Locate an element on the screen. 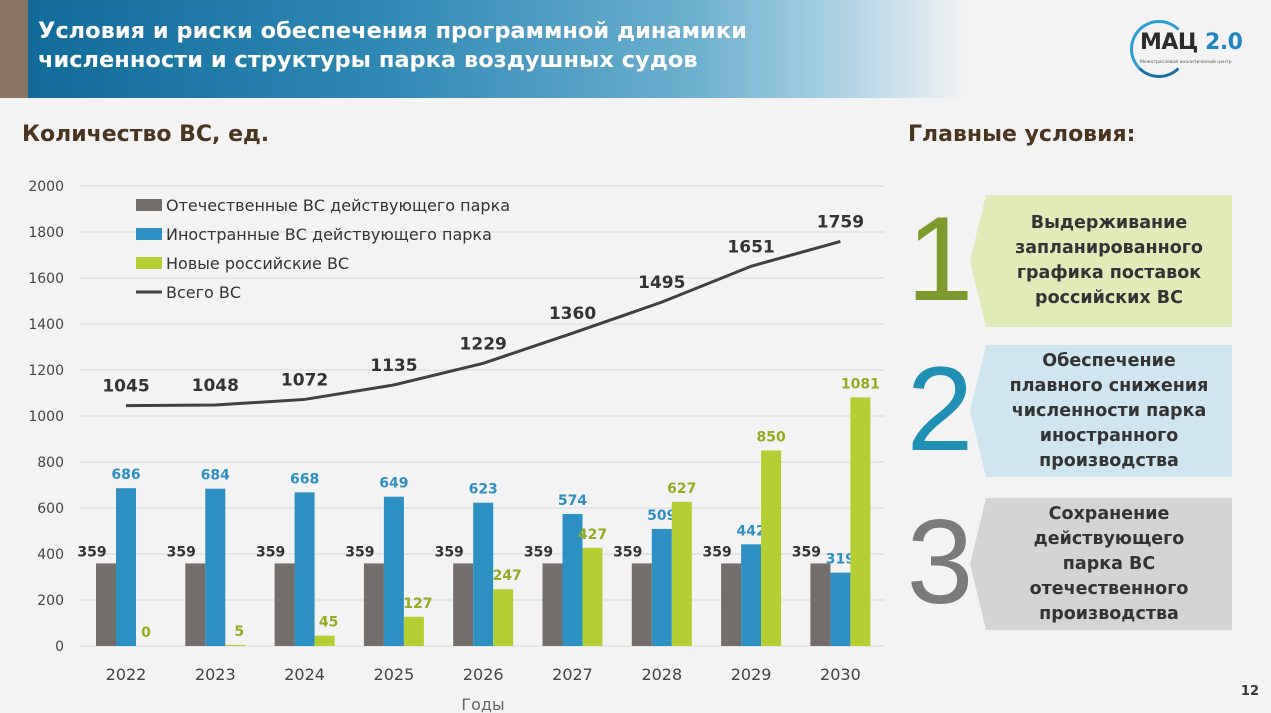 The image size is (1271, 713). data-label: 427 is located at coordinates (592, 535).